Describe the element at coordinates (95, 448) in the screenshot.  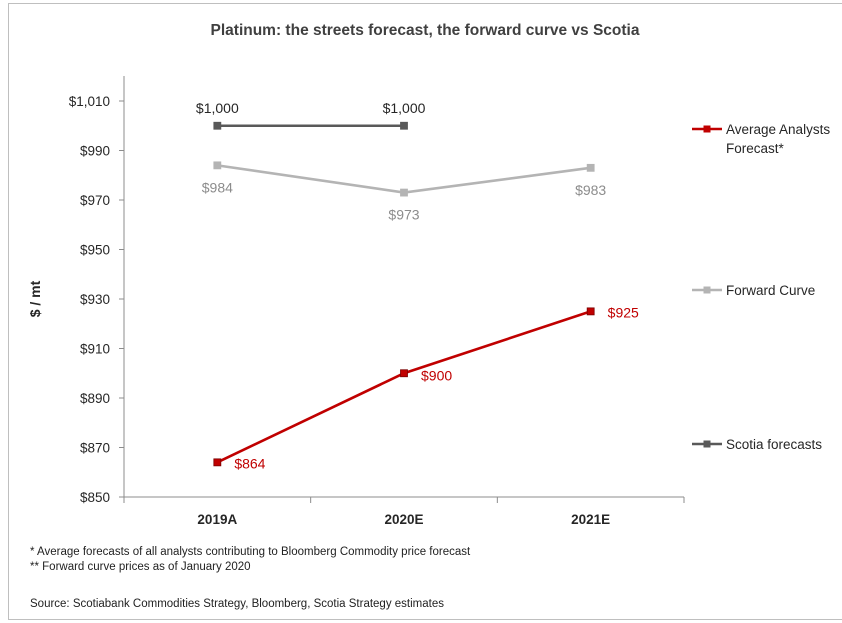
I see `y-tick-label: $870` at that location.